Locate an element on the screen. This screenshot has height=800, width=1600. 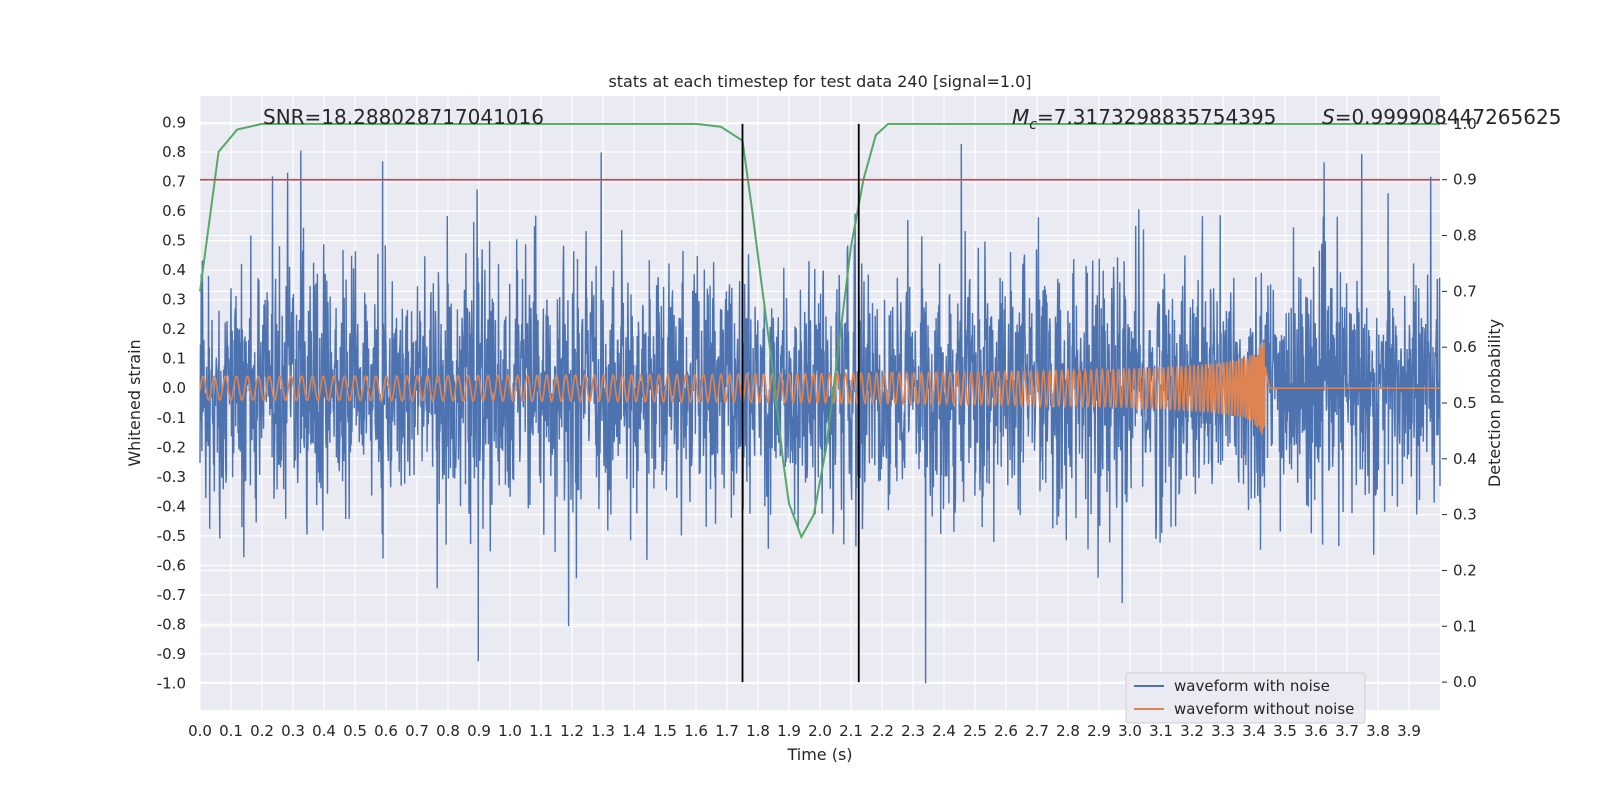
y2-ticks: 1.0 0.9 0.8 0.7 0.6 0.5 0.4 0.3 0.2 0.1 0.0 is located at coordinates (1459, 403).